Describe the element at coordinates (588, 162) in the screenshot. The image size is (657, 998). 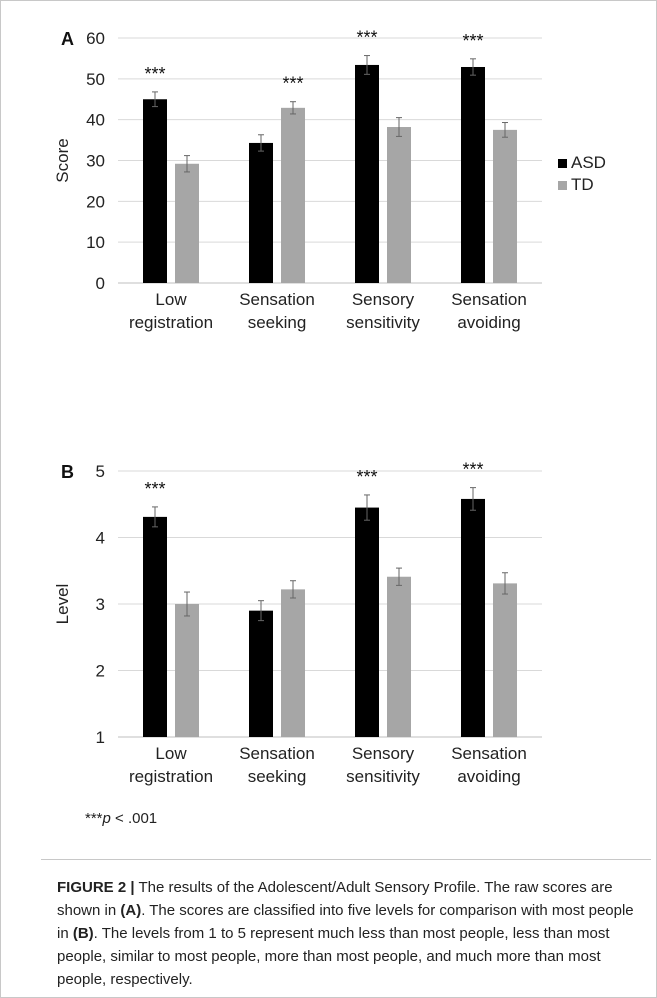
I see `legend-label-asd: ASD` at that location.